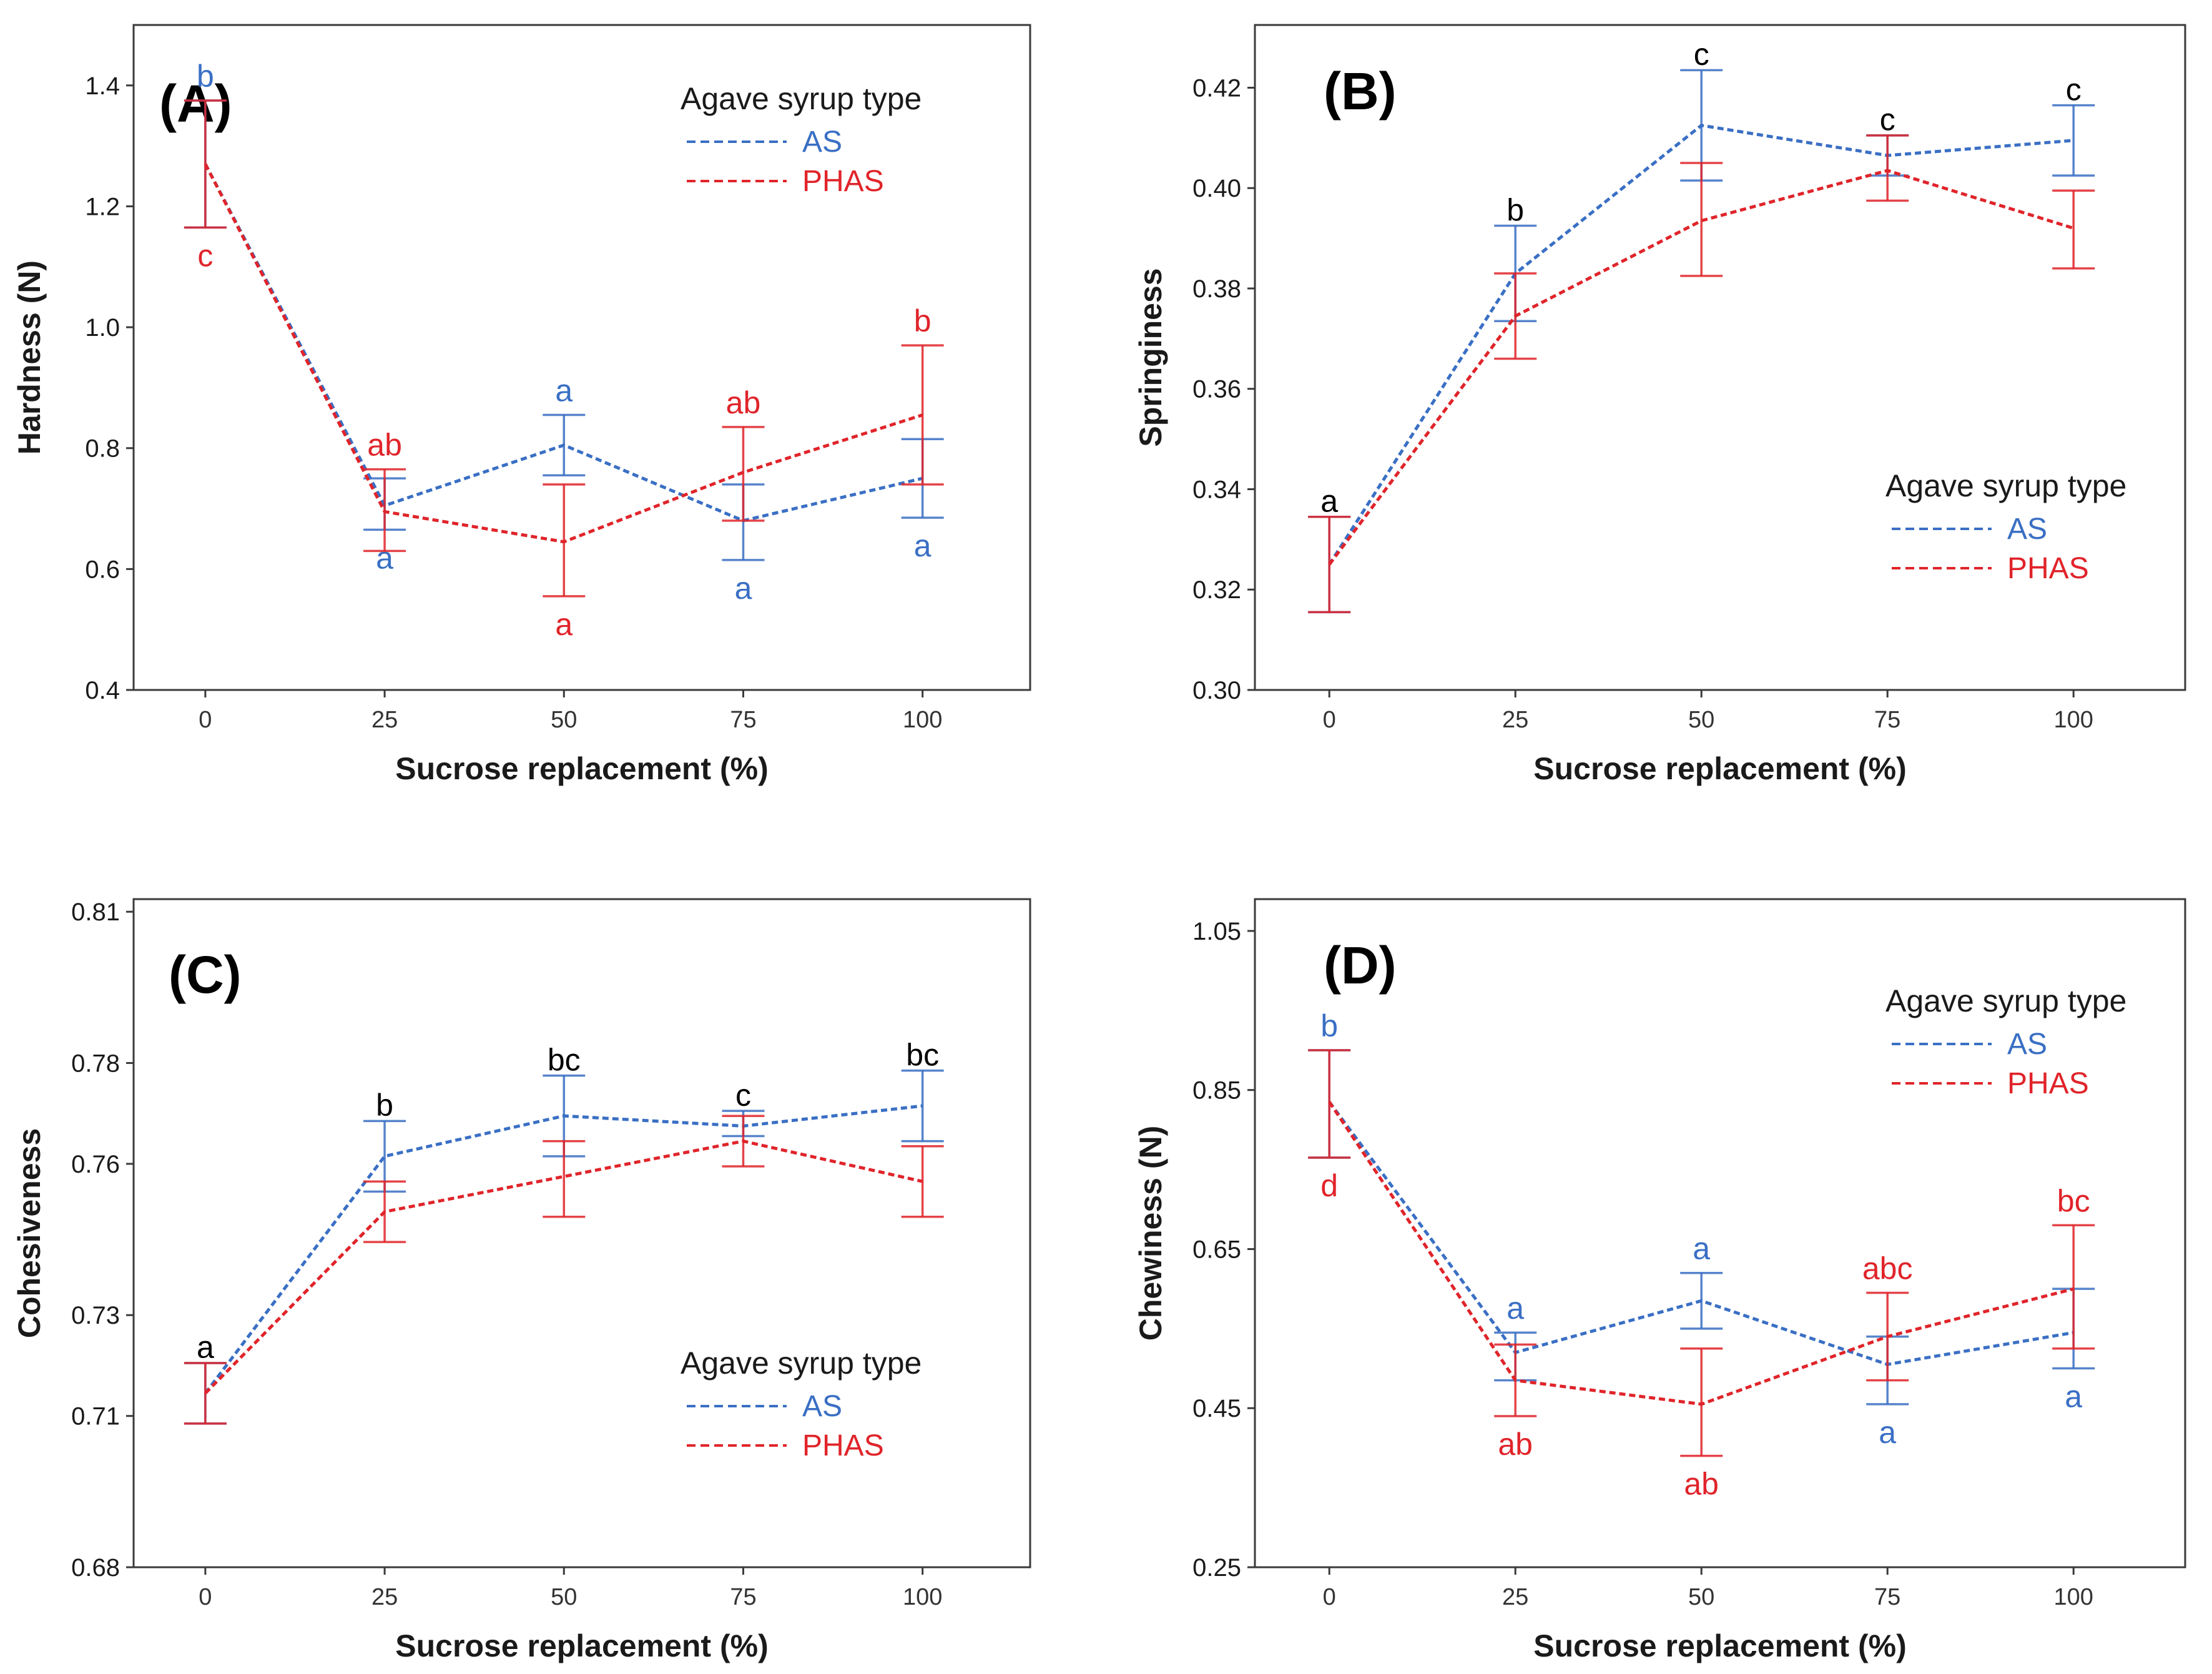 The image size is (2212, 1674). I want to click on y-tick-label: 0.6, so click(102, 569).